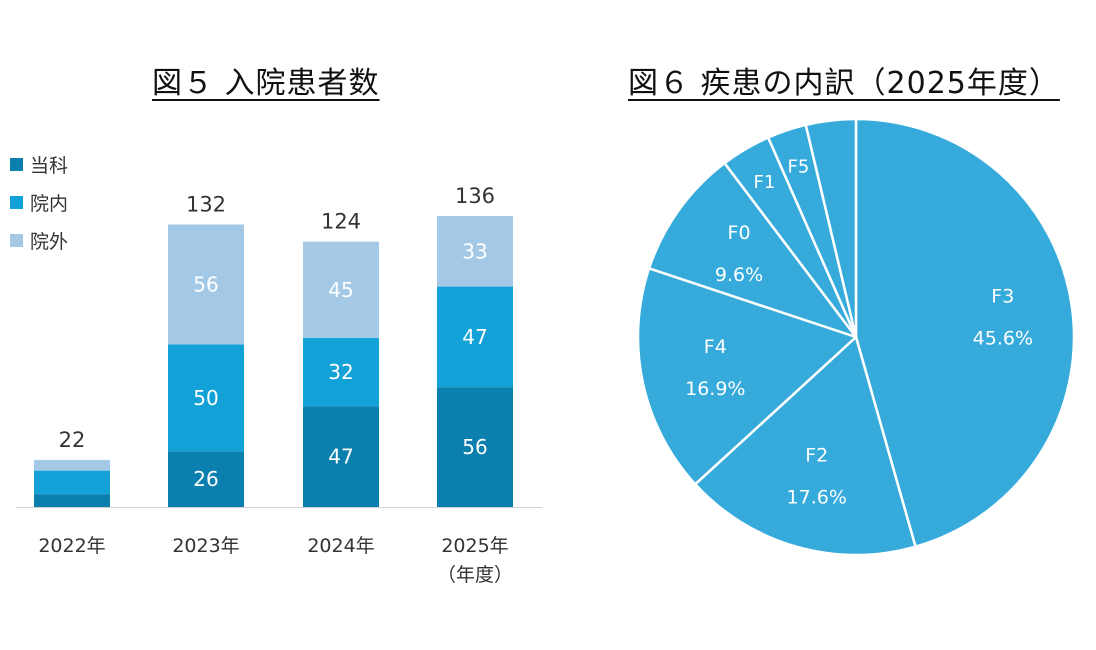 The image size is (1096, 650). I want to click on legend-item-ingai: 院外, so click(39, 240).